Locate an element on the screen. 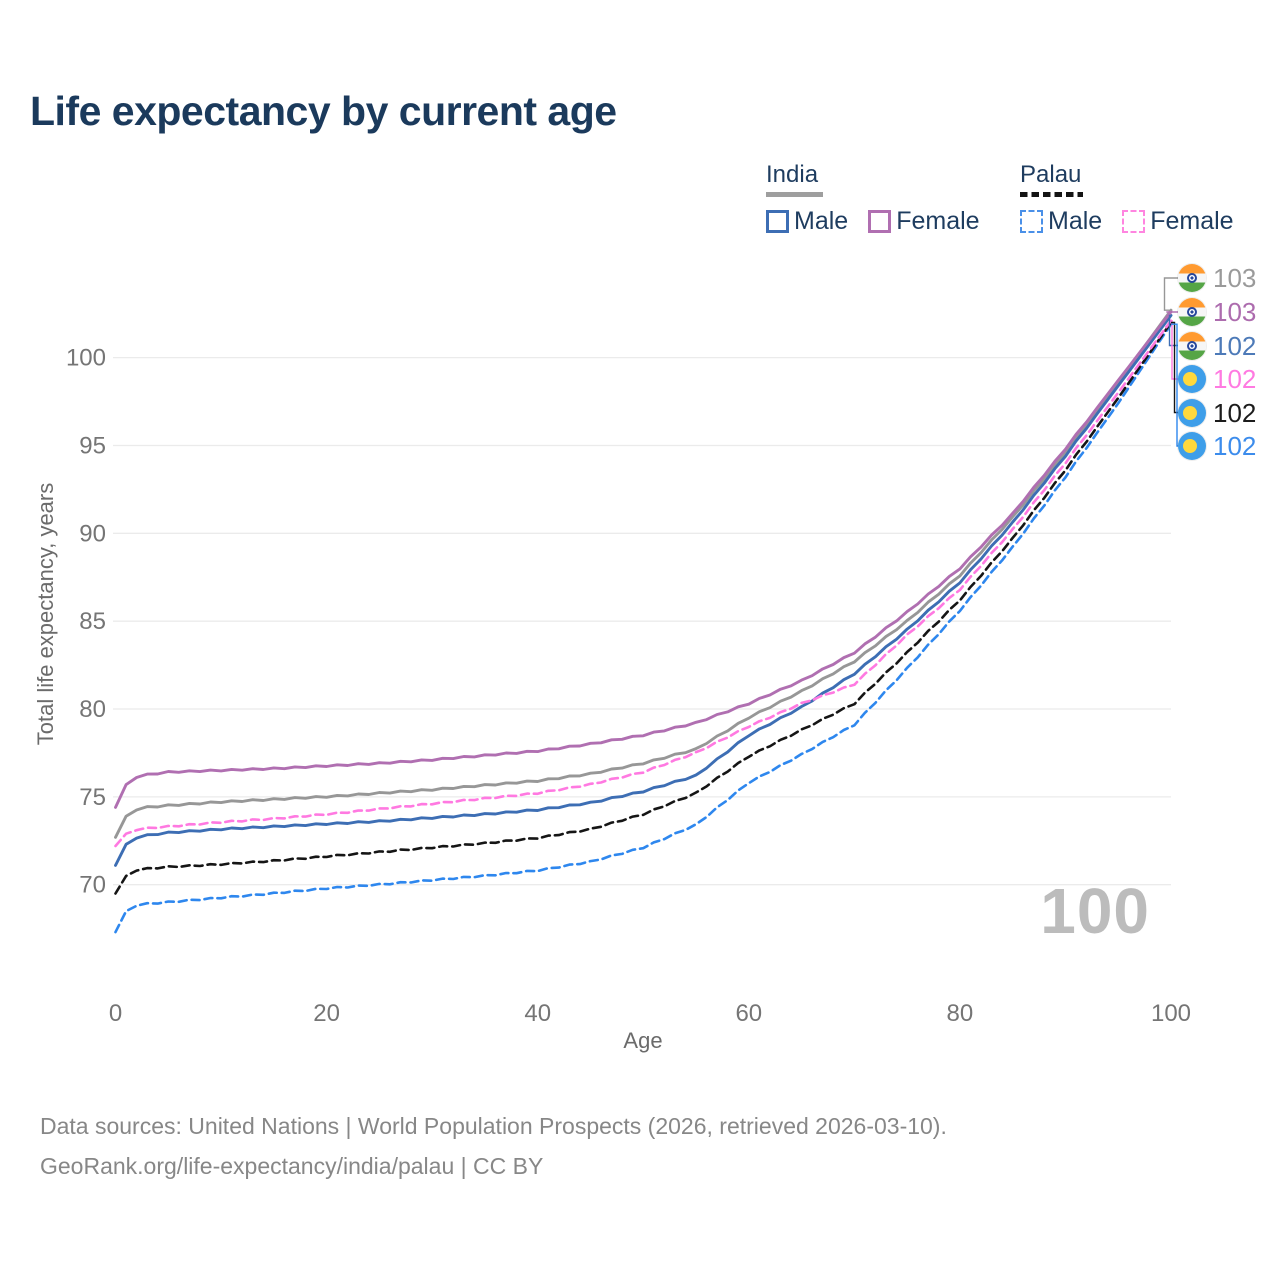 The width and height of the screenshot is (1280, 1280). end-label-india-male: 102 is located at coordinates (1217, 345).